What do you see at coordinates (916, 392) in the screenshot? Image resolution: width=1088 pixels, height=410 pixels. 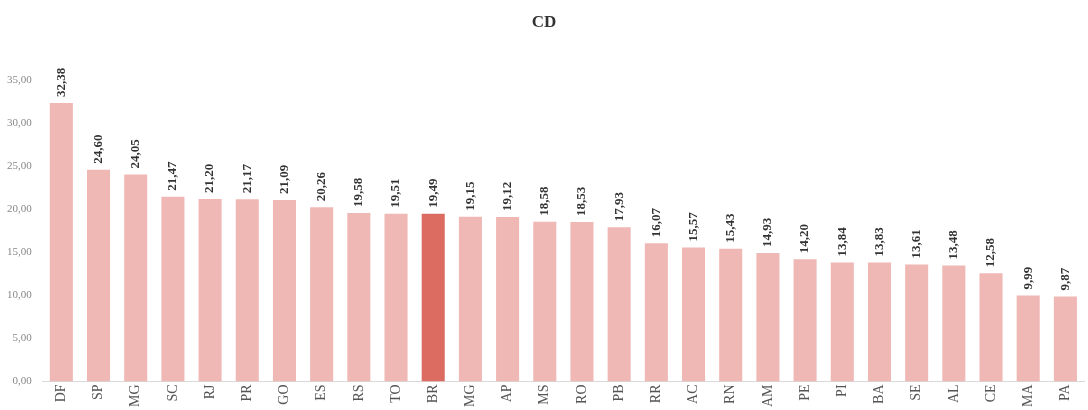 I see `x-tick-label: SE` at bounding box center [916, 392].